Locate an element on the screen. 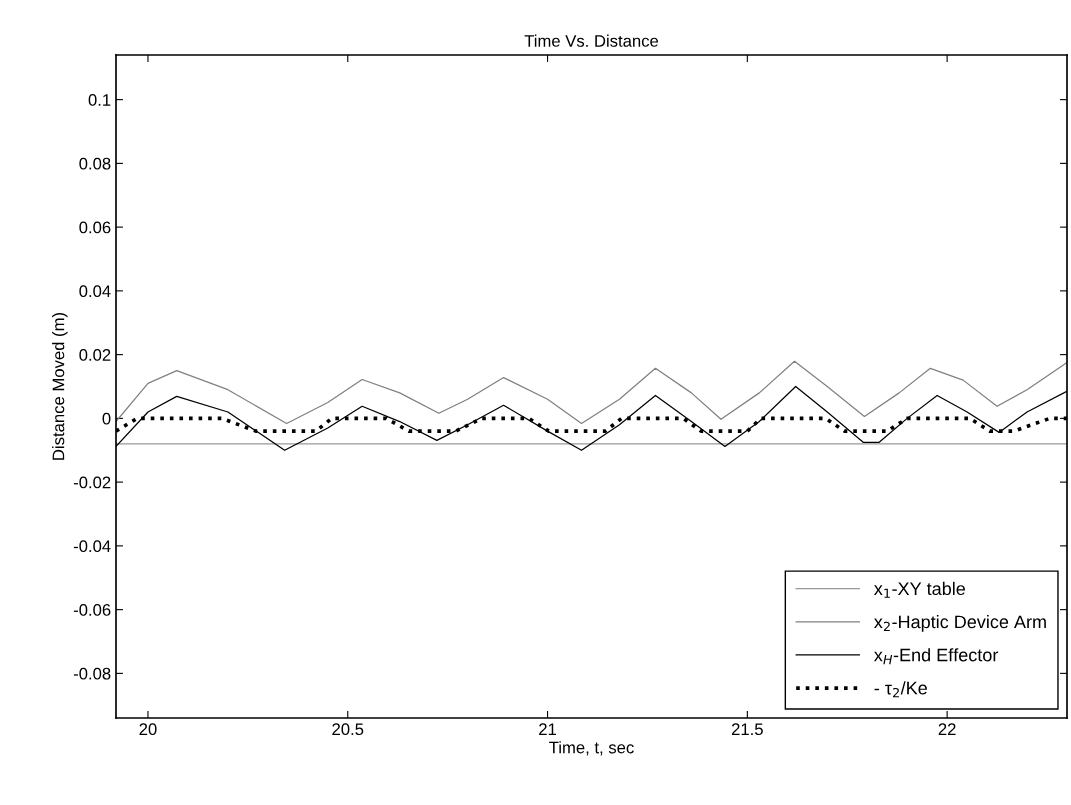  x-tick-label: 20 is located at coordinates (148, 729).